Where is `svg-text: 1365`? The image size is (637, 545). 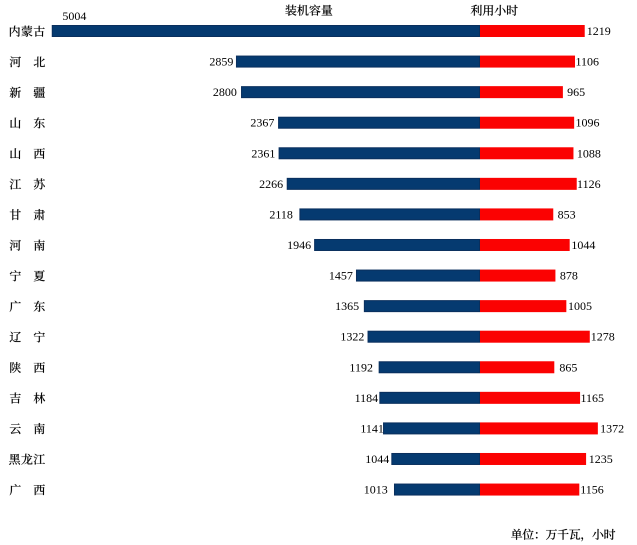 svg-text: 1365 is located at coordinates (347, 306).